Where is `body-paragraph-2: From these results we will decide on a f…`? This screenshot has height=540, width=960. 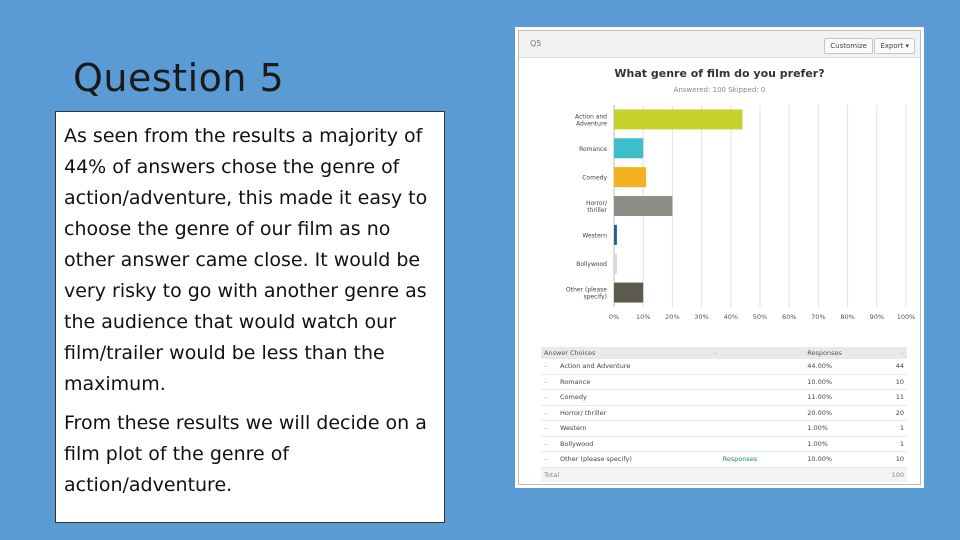
body-paragraph-2: From these results we will decide on a f… is located at coordinates (245, 454).